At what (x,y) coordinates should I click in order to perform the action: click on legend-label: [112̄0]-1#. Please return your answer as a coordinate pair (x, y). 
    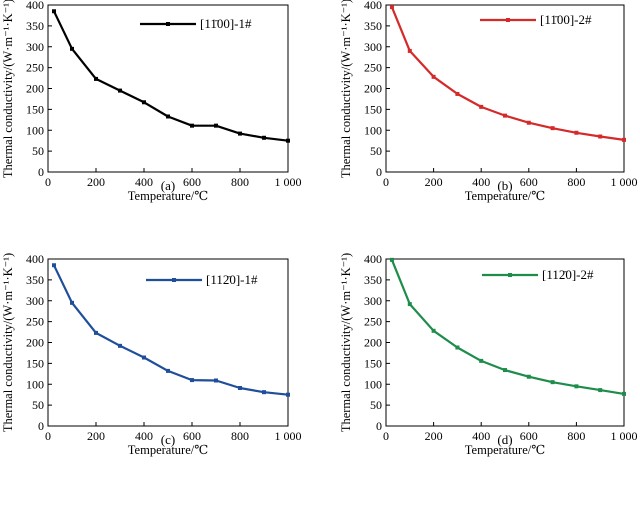
    Looking at the image, I should click on (232, 279).